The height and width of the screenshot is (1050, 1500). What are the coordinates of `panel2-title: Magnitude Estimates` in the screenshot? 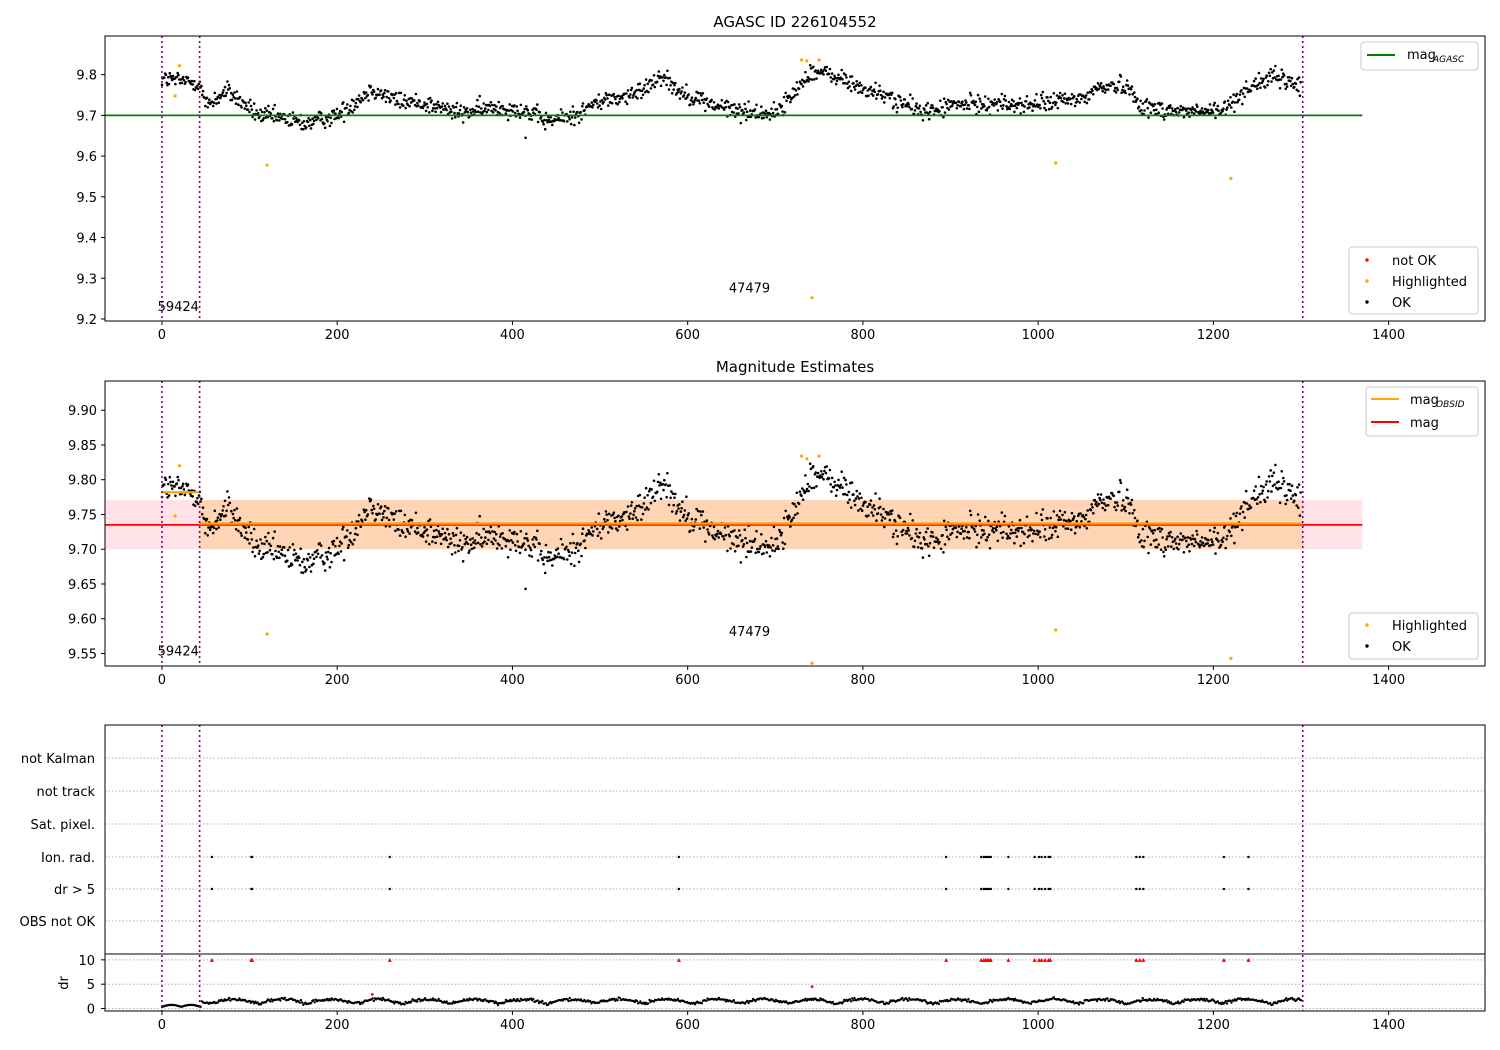 It's located at (795, 367).